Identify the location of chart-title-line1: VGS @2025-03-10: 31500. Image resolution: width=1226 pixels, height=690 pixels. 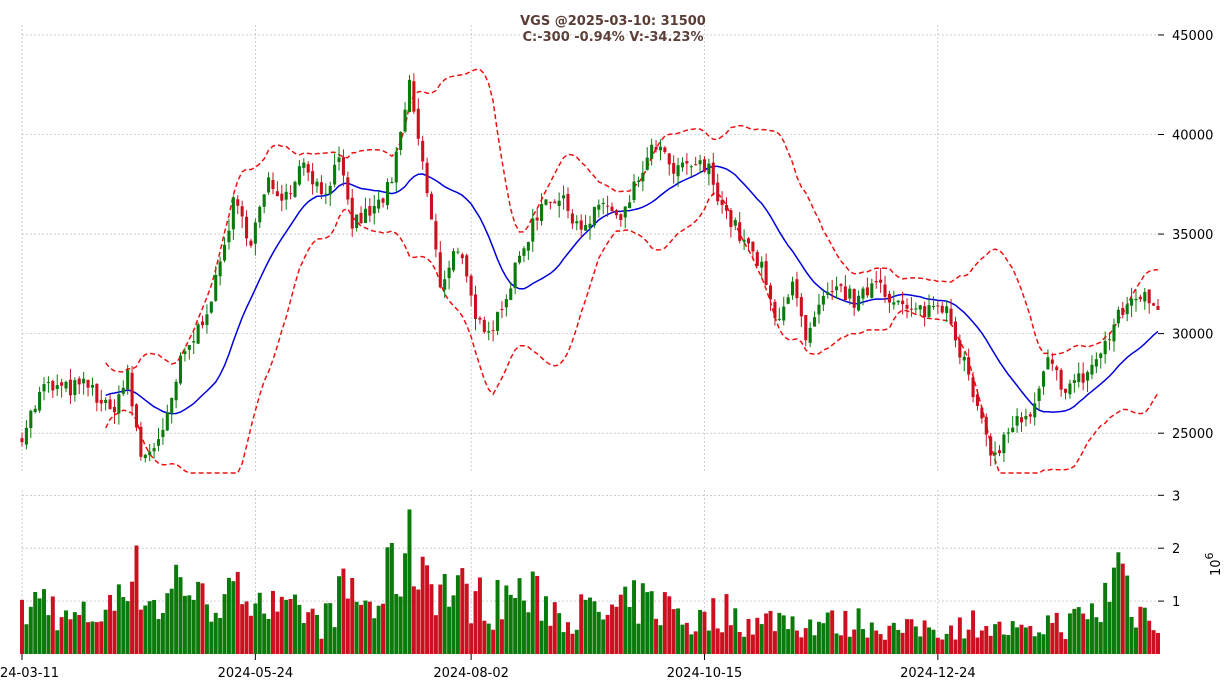
(613, 21).